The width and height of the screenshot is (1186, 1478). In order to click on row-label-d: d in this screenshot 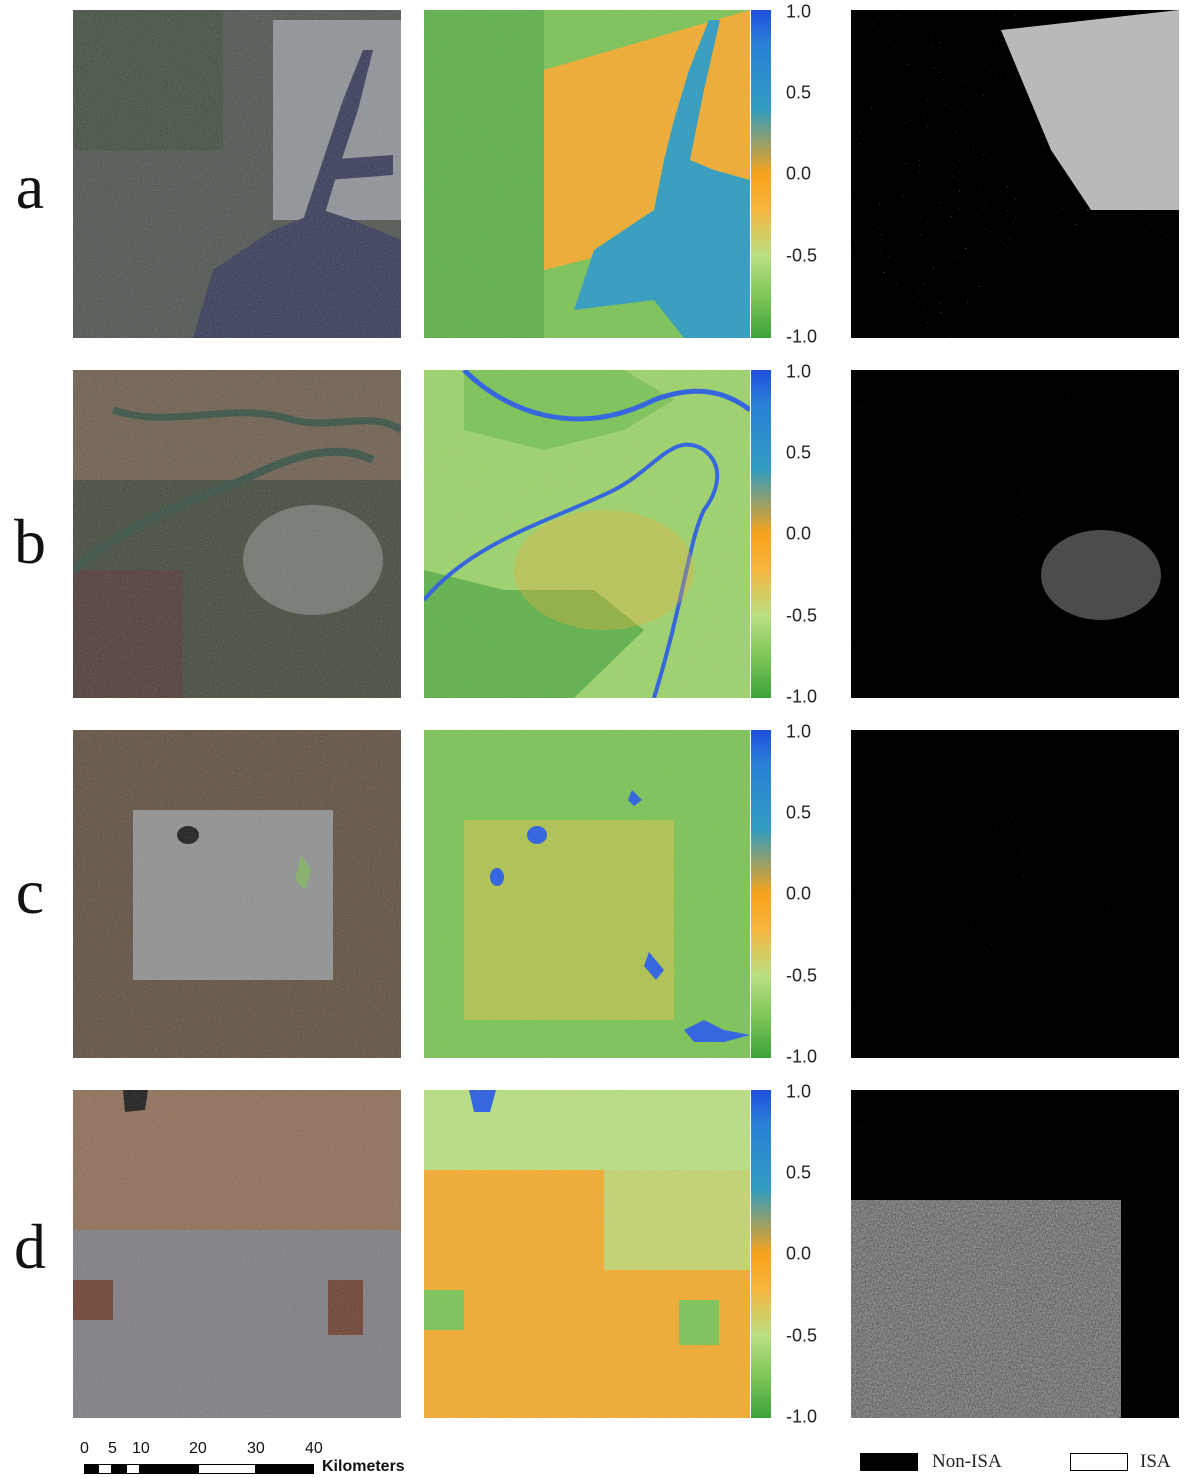, I will do `click(30, 1246)`.